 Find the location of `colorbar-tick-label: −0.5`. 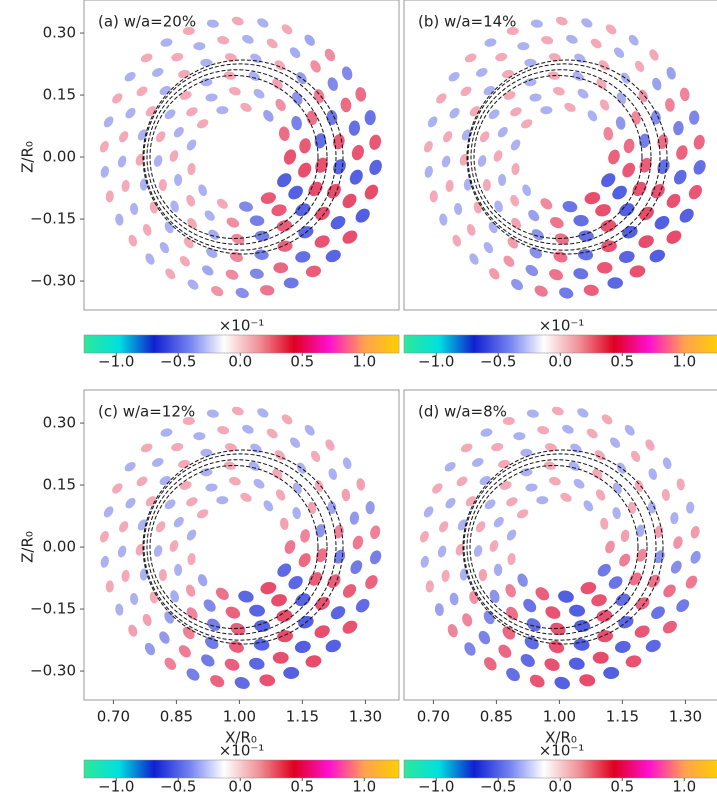

colorbar-tick-label: −0.5 is located at coordinates (178, 787).